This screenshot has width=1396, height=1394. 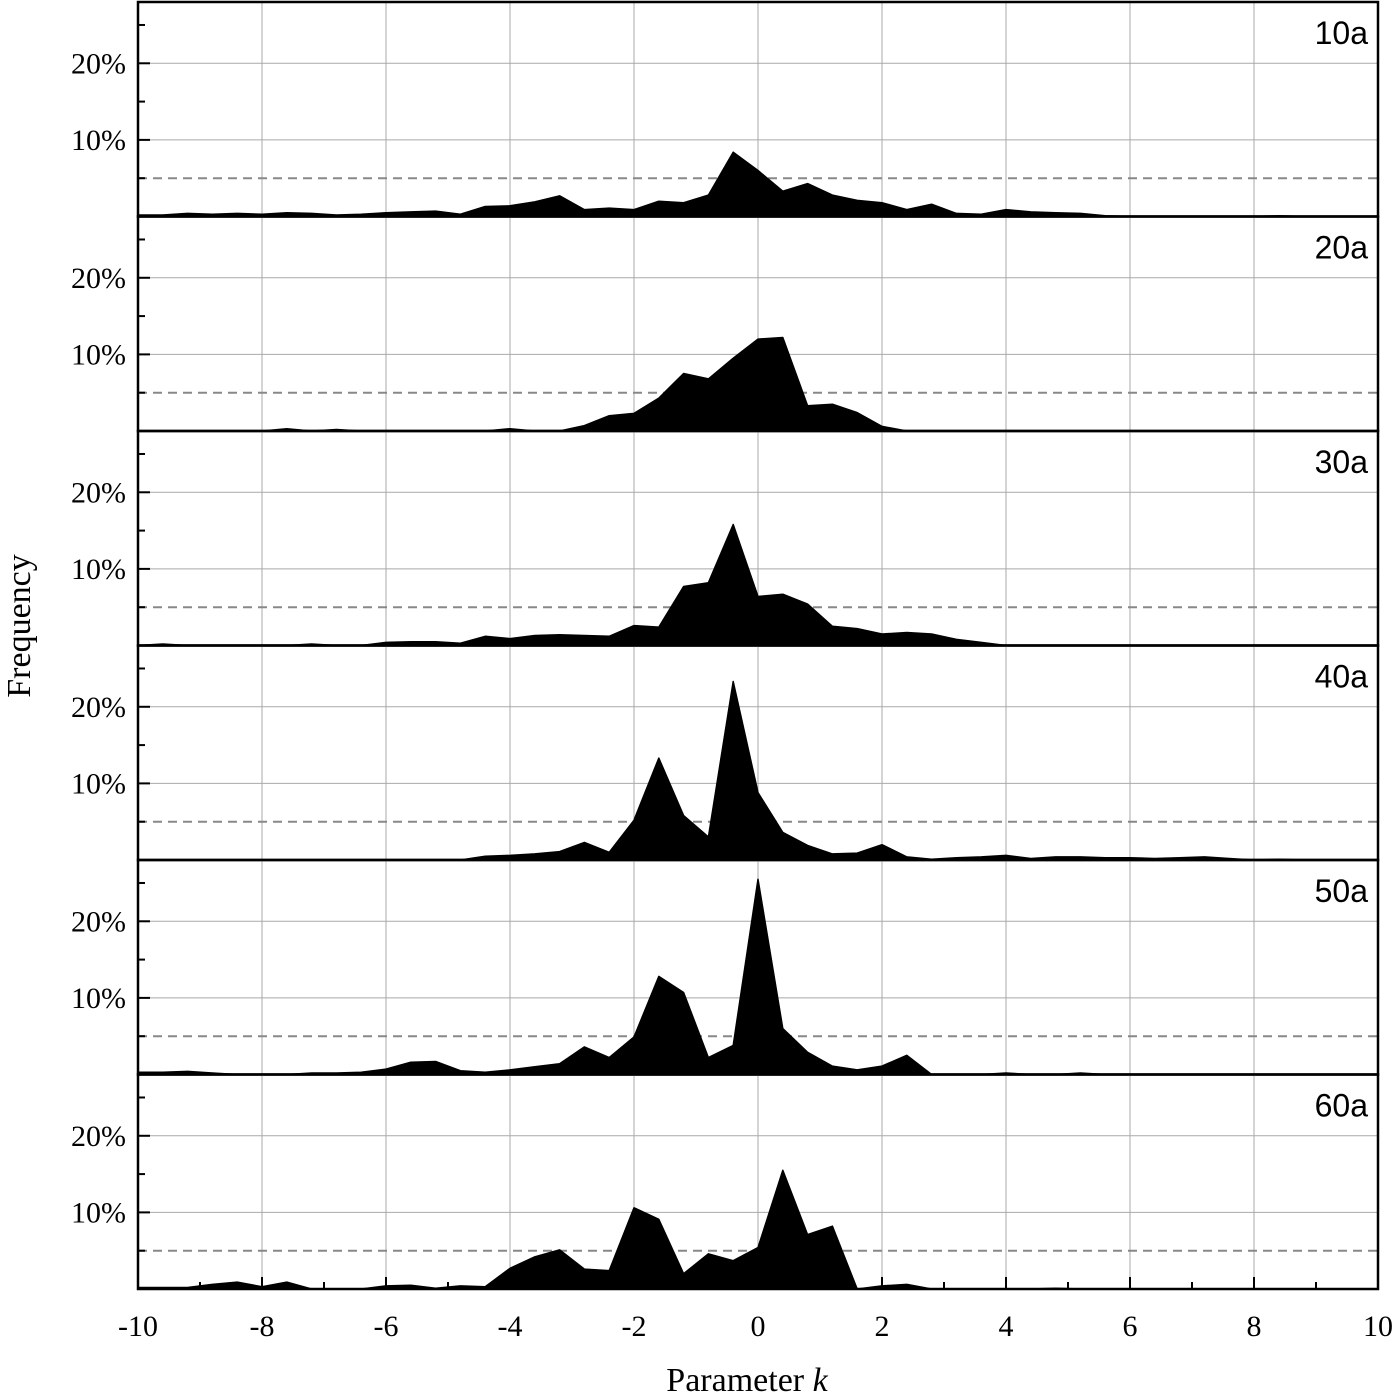 What do you see at coordinates (725, 324) in the screenshot?
I see `panel-20a: 10% 20% 20a` at bounding box center [725, 324].